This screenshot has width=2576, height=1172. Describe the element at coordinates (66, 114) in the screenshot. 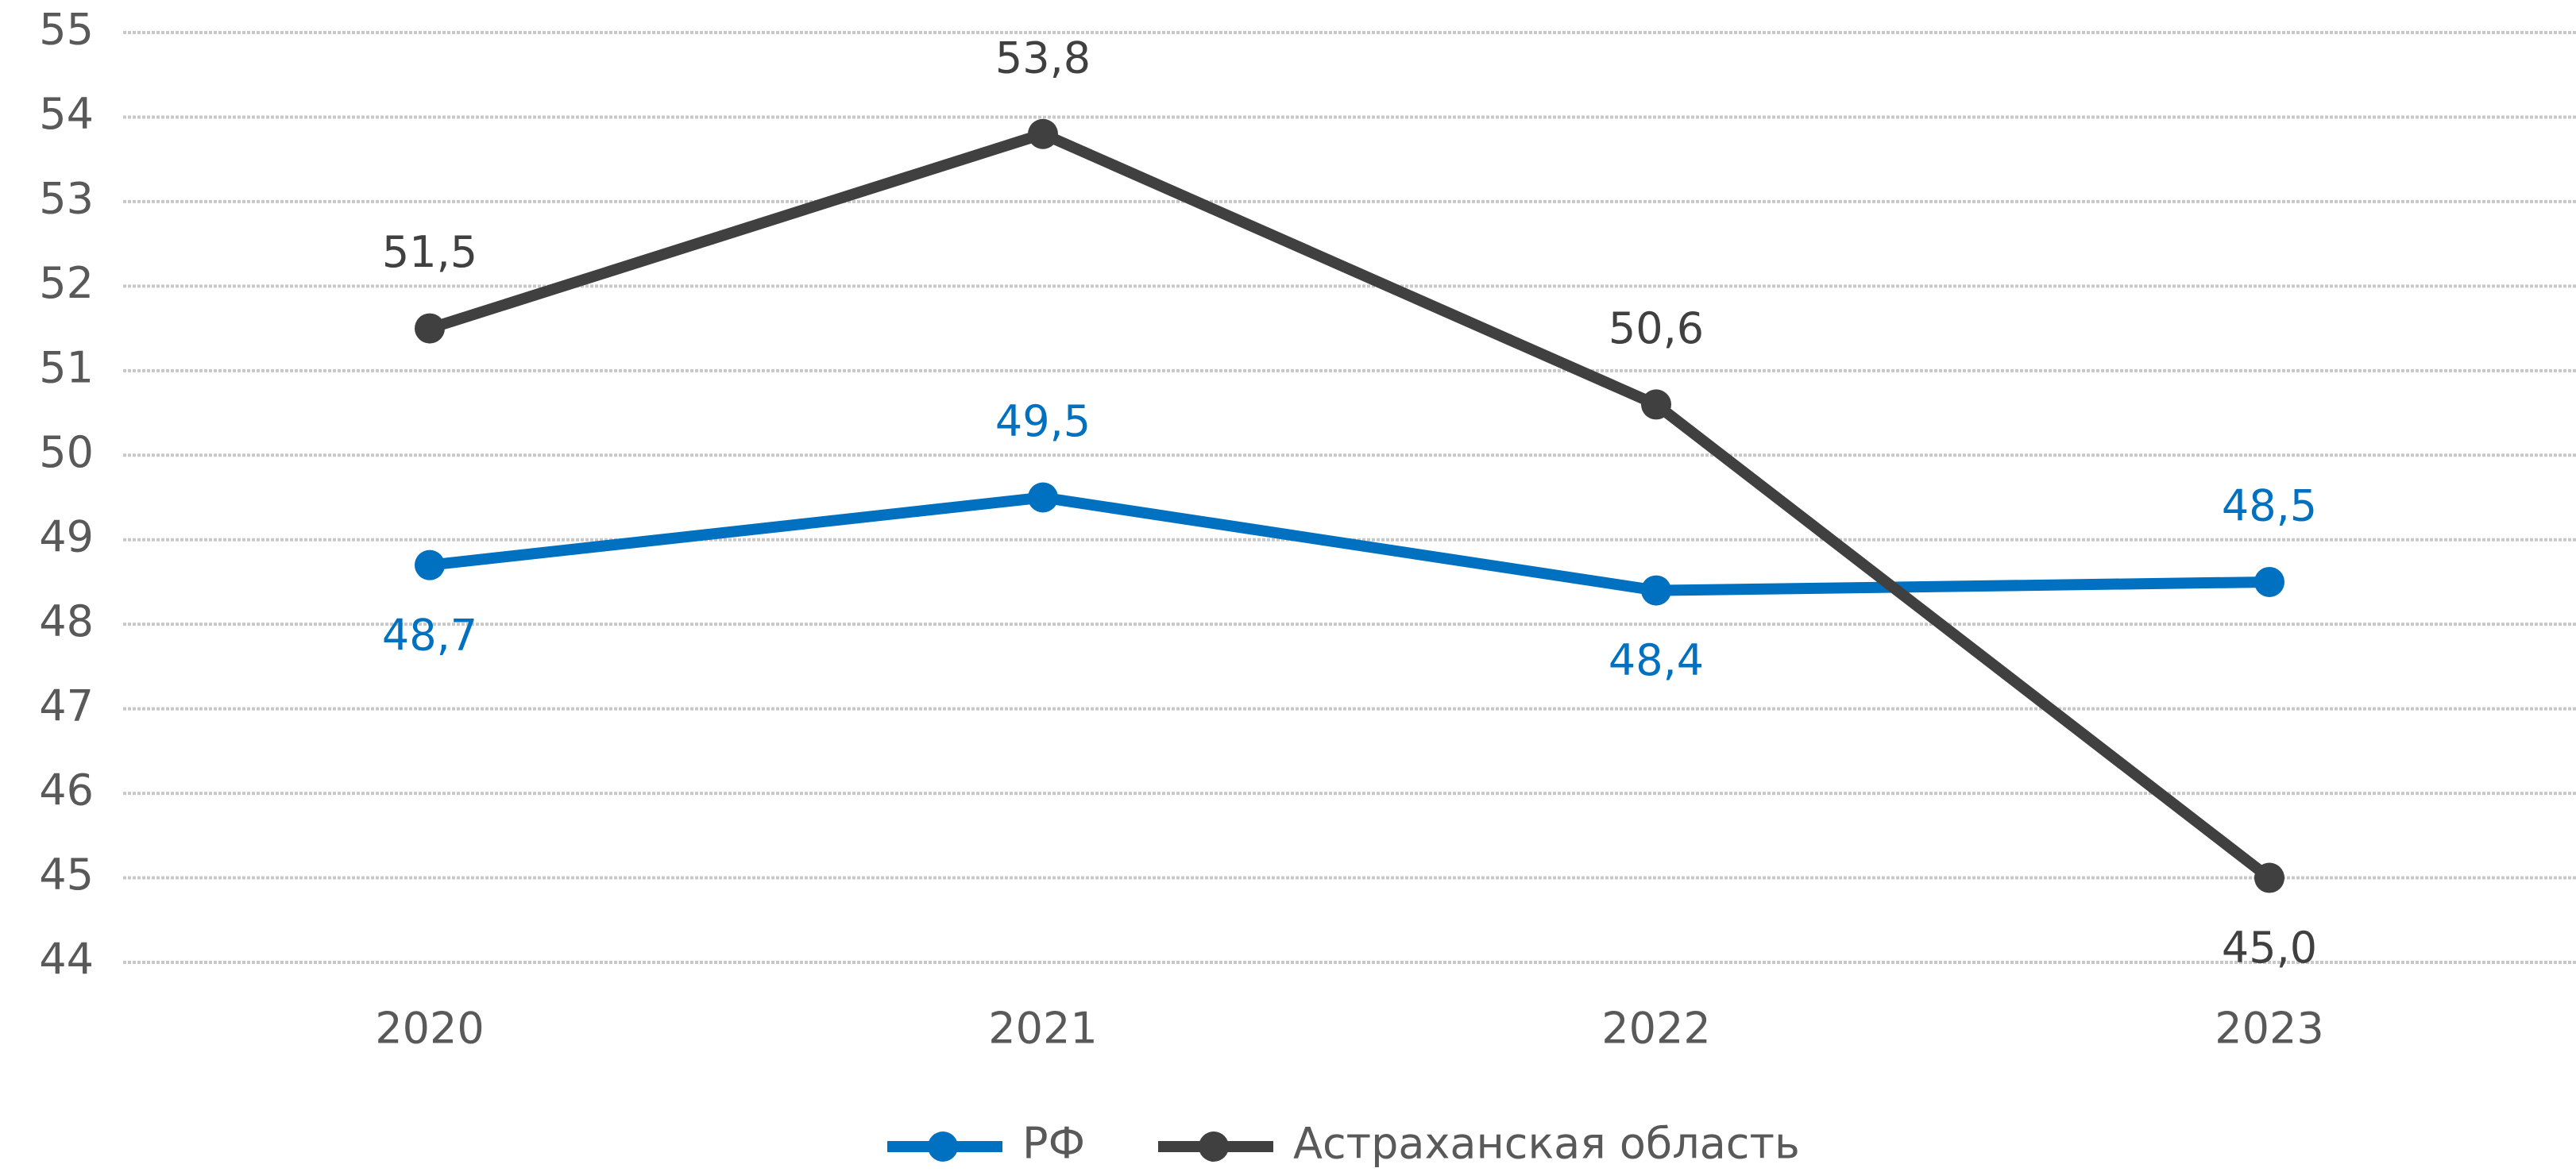

I see `y-tick-label: 54` at that location.